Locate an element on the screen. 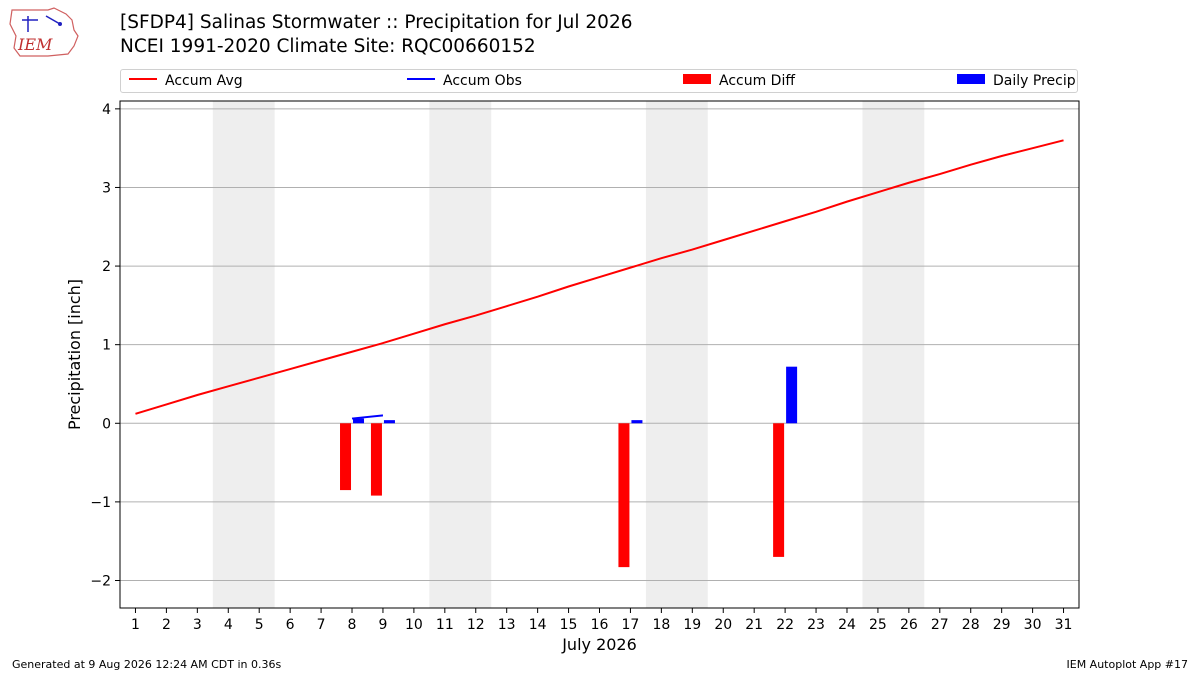  x-tick-label: 15 is located at coordinates (569, 625).